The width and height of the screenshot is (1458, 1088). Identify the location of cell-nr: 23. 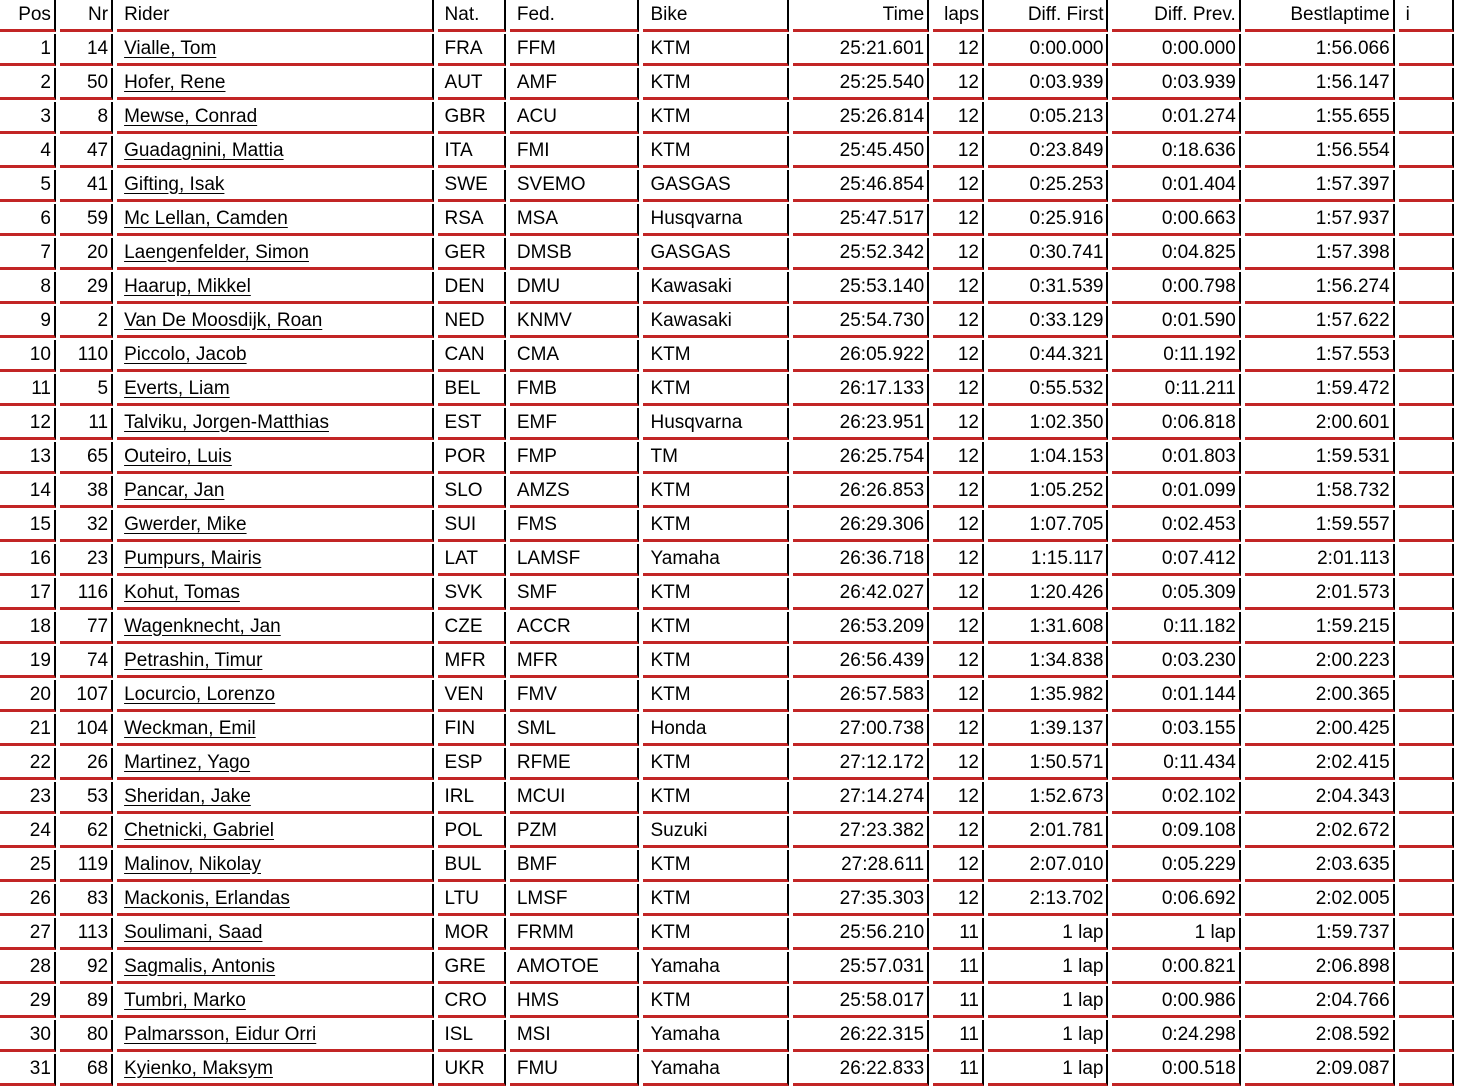
(86, 560).